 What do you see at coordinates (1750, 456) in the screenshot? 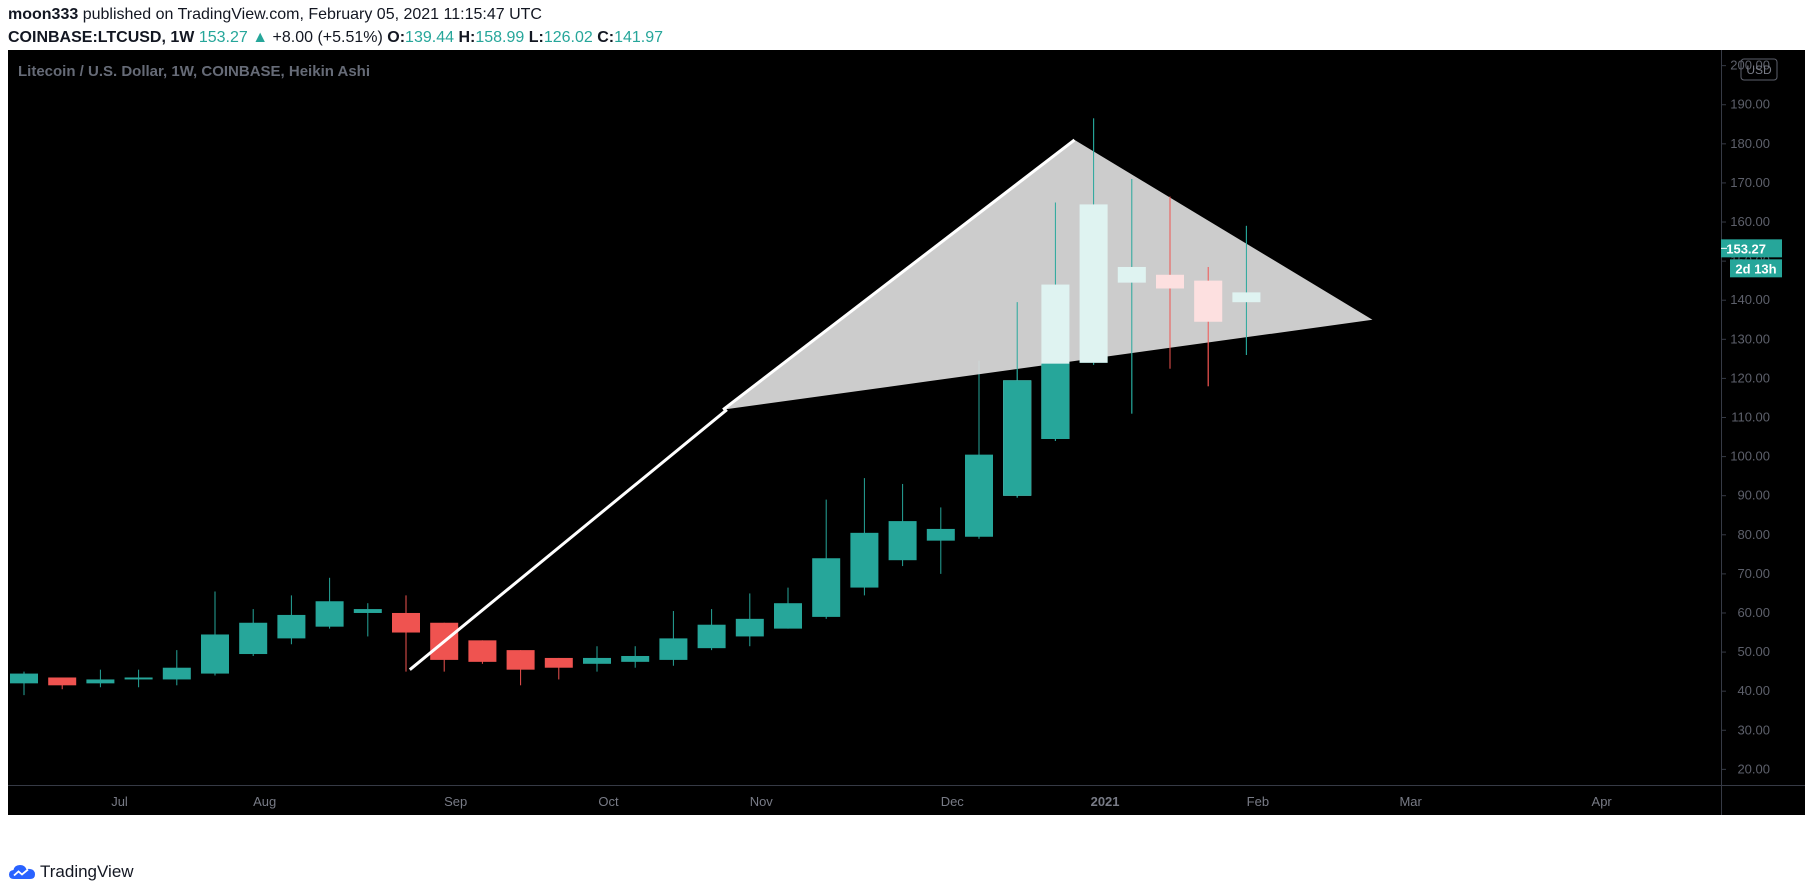
I see `price-tick-label: 100.00` at bounding box center [1750, 456].